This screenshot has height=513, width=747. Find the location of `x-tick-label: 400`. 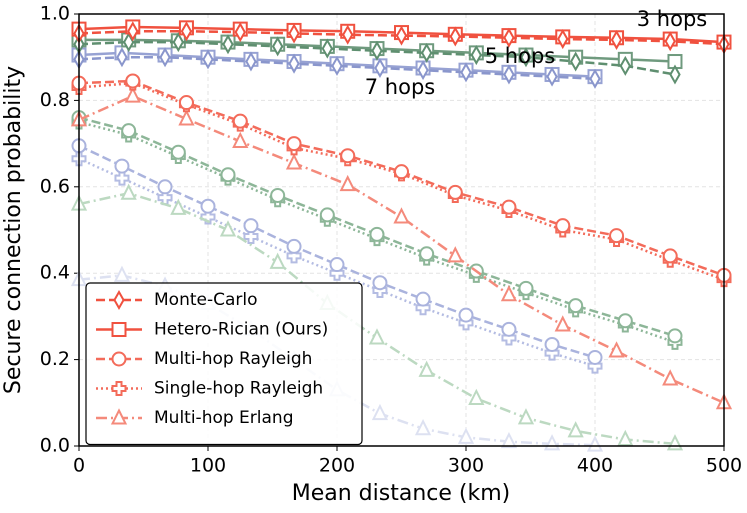

x-tick-label: 400 is located at coordinates (595, 466).